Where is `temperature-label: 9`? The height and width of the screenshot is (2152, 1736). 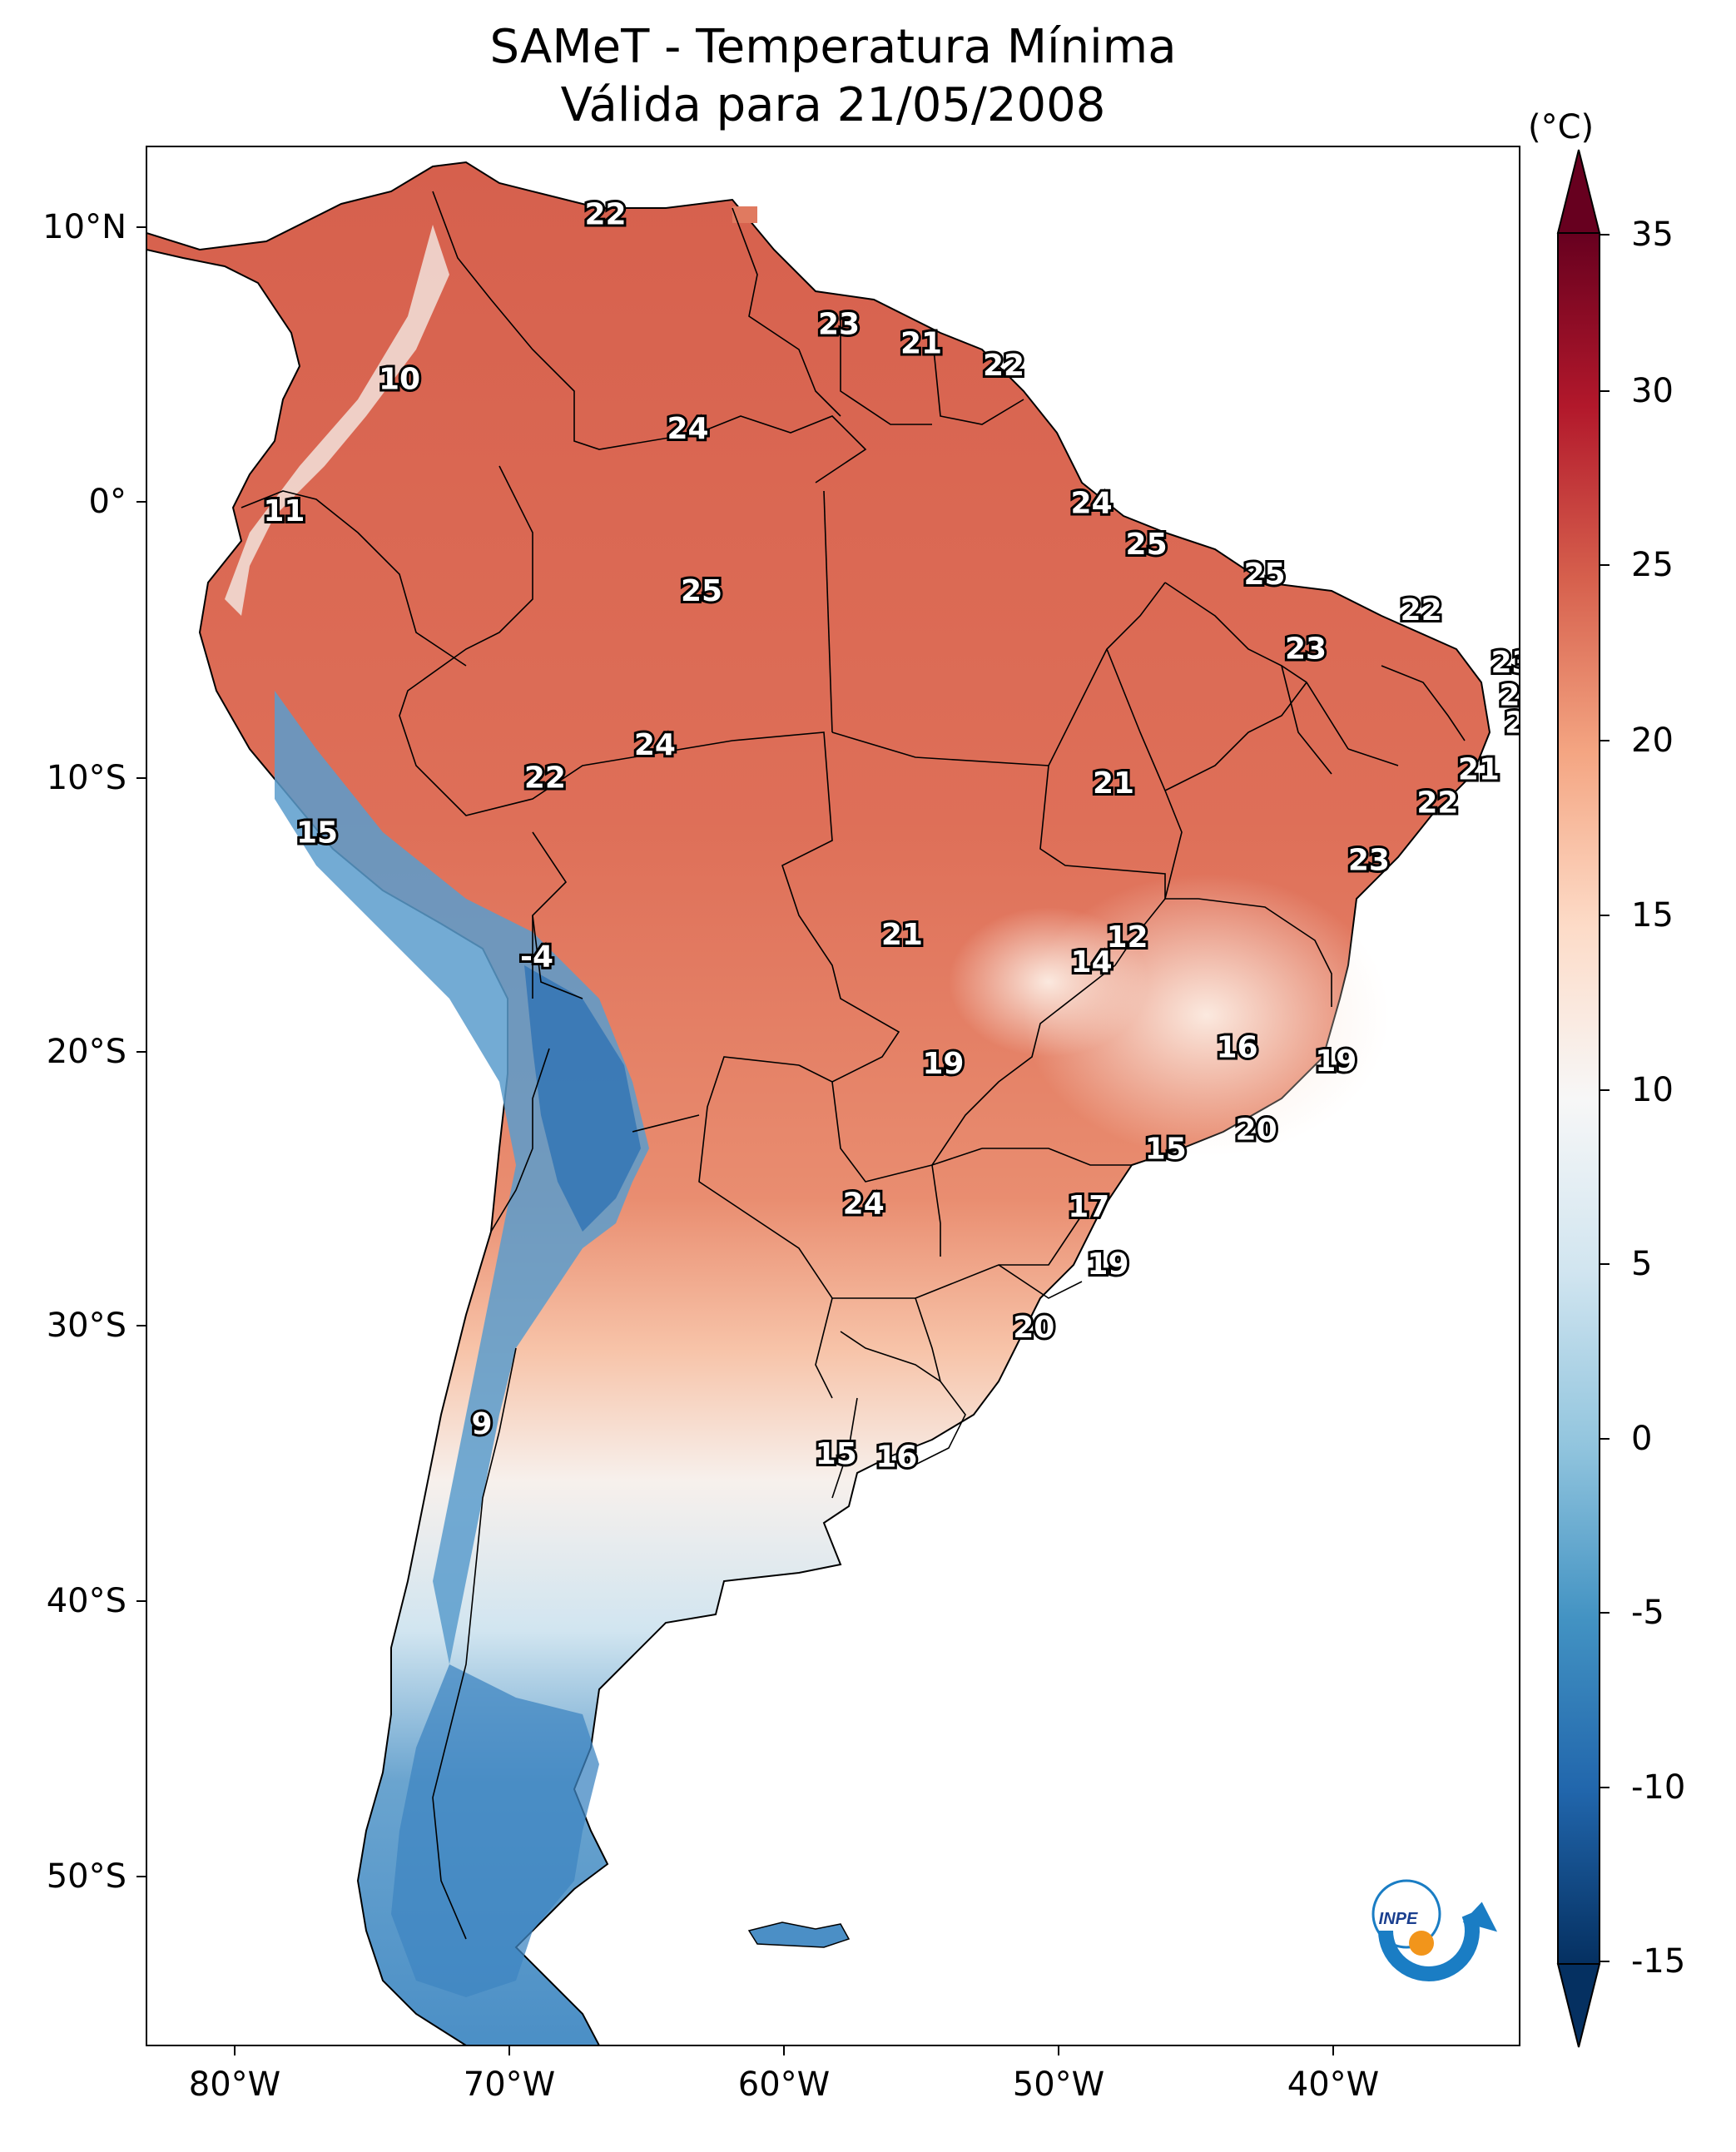 temperature-label: 9 is located at coordinates (482, 1424).